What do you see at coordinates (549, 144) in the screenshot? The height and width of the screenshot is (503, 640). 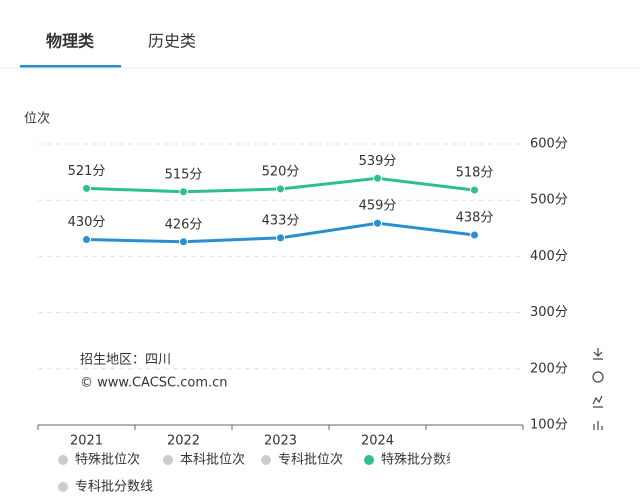 I see `y-tick-label: 600分` at bounding box center [549, 144].